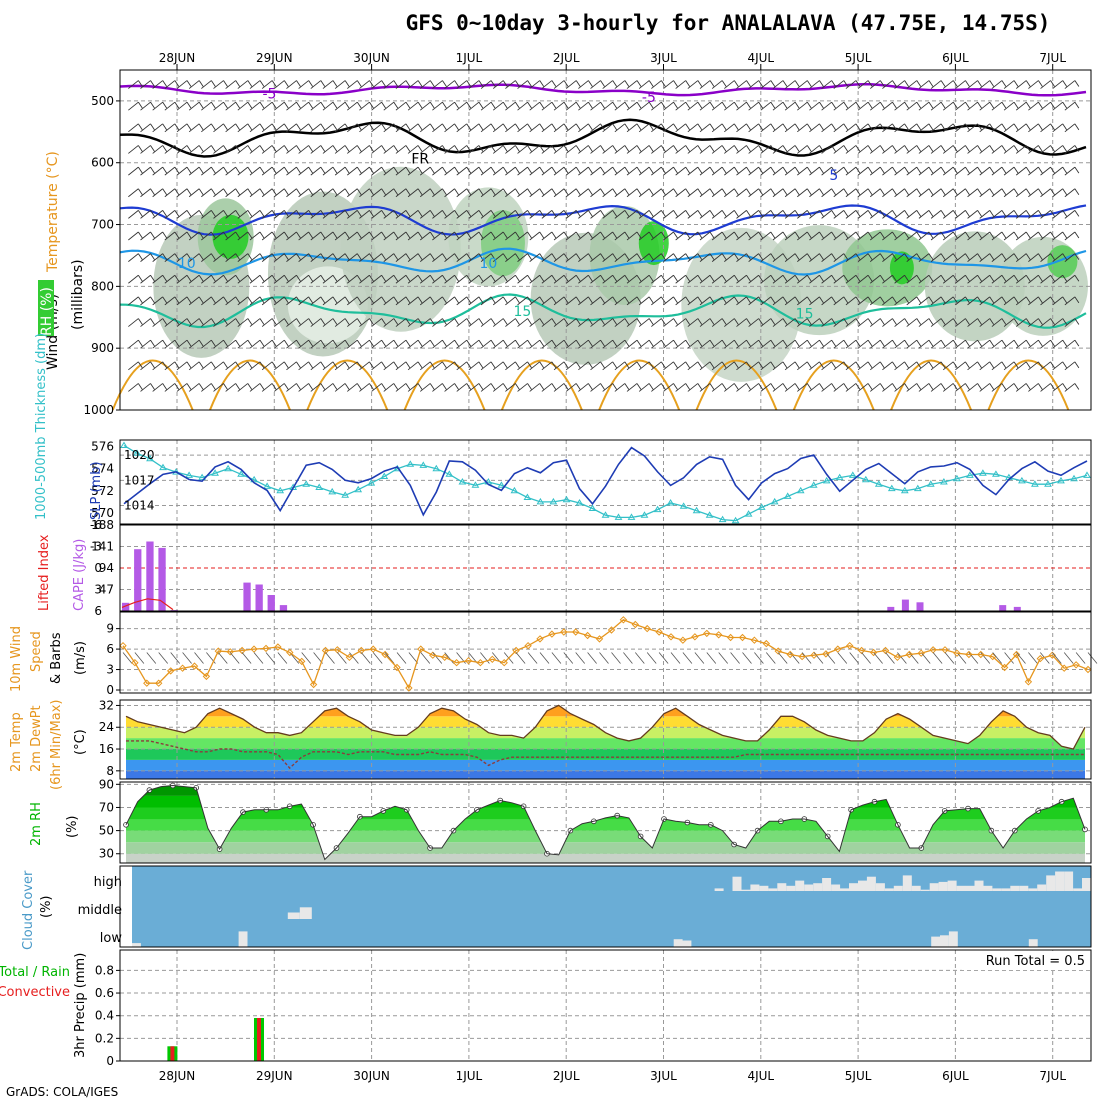 The height and width of the screenshot is (1100, 1100). Describe the element at coordinates (102, 469) in the screenshot. I see `thickness-tick: 574` at that location.